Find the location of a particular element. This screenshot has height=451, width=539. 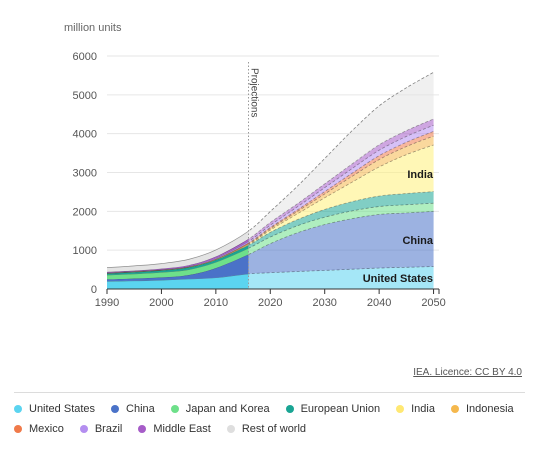

area-european-union-projection is located at coordinates (270, 233).